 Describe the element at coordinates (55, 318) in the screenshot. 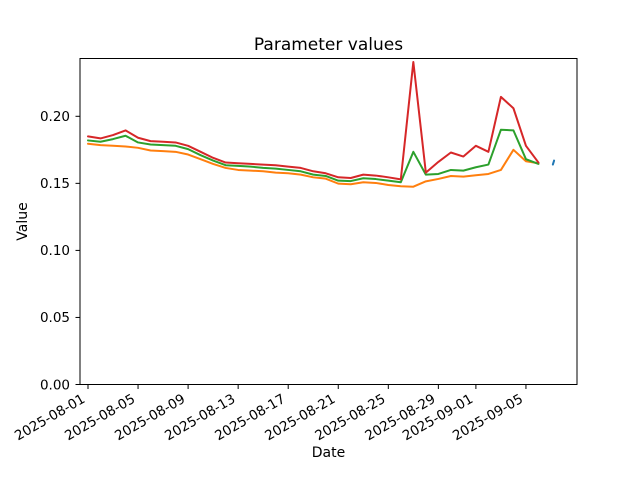

I see `y-axis-tick-label: 0.05` at that location.